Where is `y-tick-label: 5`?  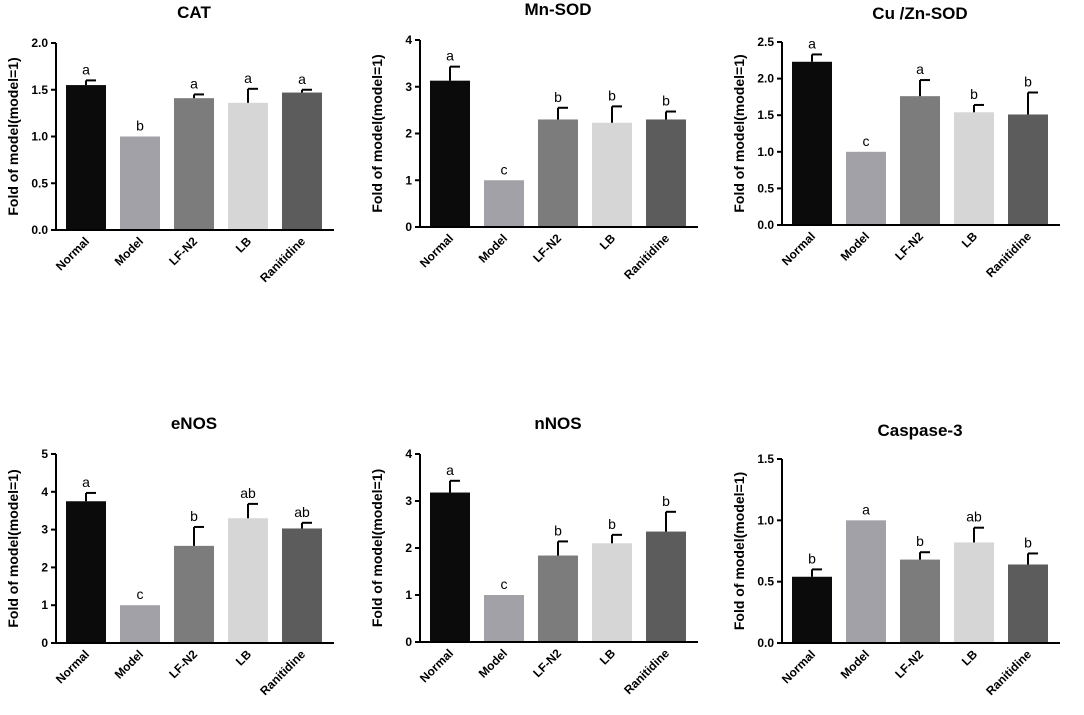 y-tick-label: 5 is located at coordinates (44, 454).